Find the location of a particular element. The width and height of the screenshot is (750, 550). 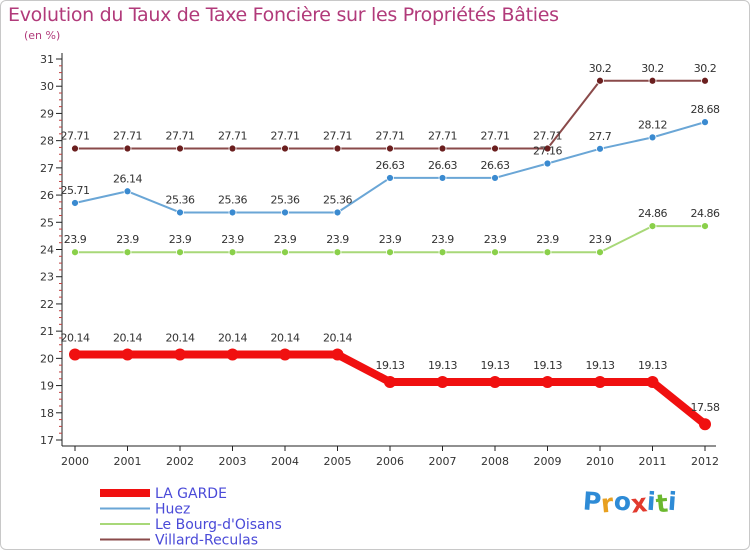

legend-label: LA GARDE is located at coordinates (191, 494).